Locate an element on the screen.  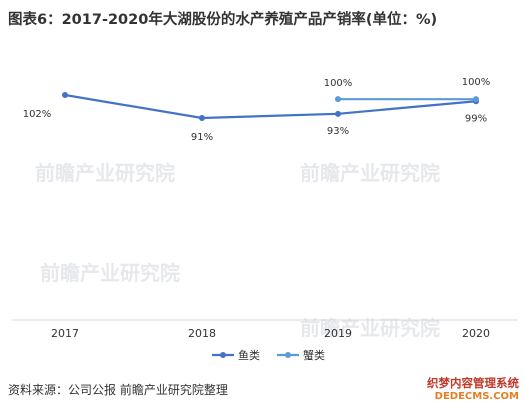
data-label: 93% is located at coordinates (338, 131).